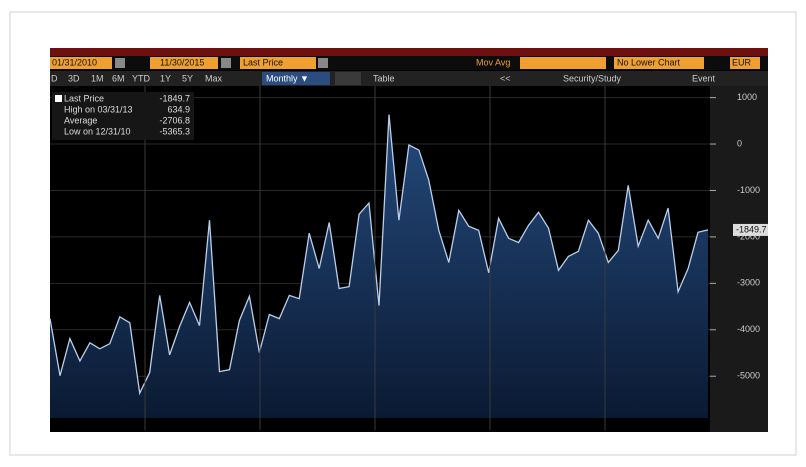 This screenshot has height=467, width=806. Describe the element at coordinates (74, 62) in the screenshot. I see `start-date: 01/31/2010` at that location.